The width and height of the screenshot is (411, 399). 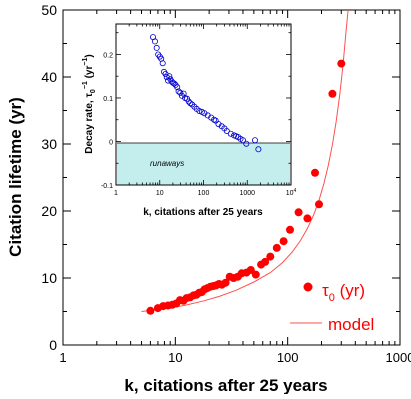 What do you see at coordinates (49, 77) in the screenshot?
I see `main-y-tick-label: 40` at bounding box center [49, 77].